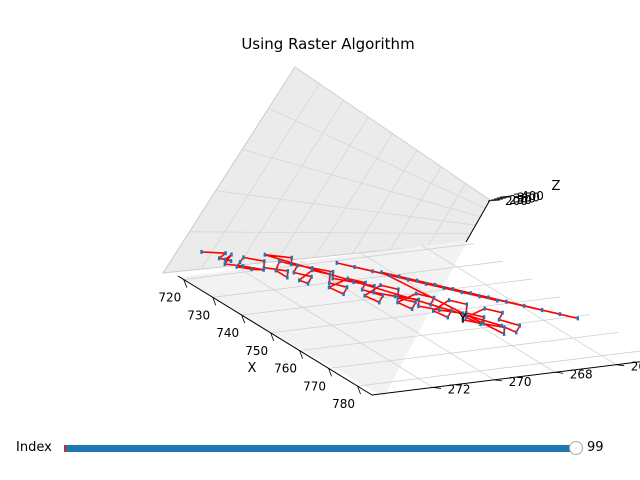  I want to click on chart-title: Using Raster Algorithm, so click(327, 44).